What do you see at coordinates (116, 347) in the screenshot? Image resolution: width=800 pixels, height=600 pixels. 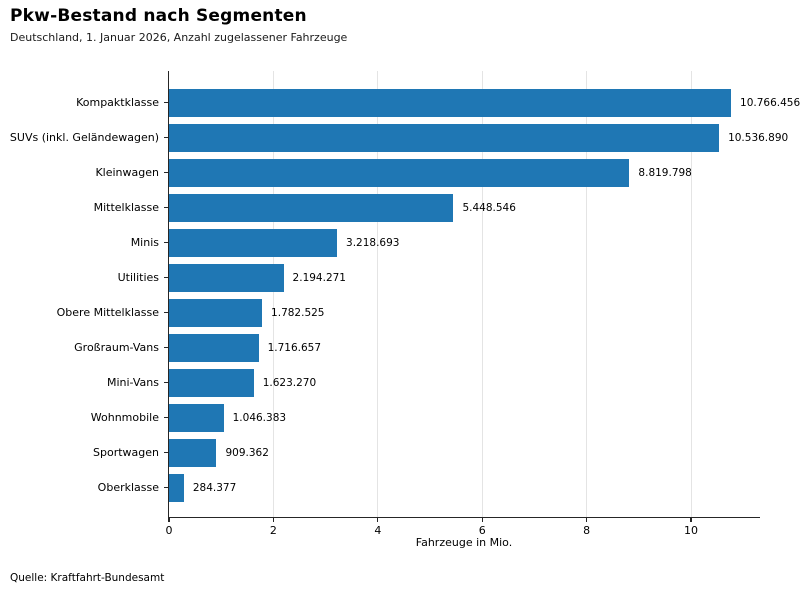 I see `category-label-8: Großraum-Vans` at bounding box center [116, 347].